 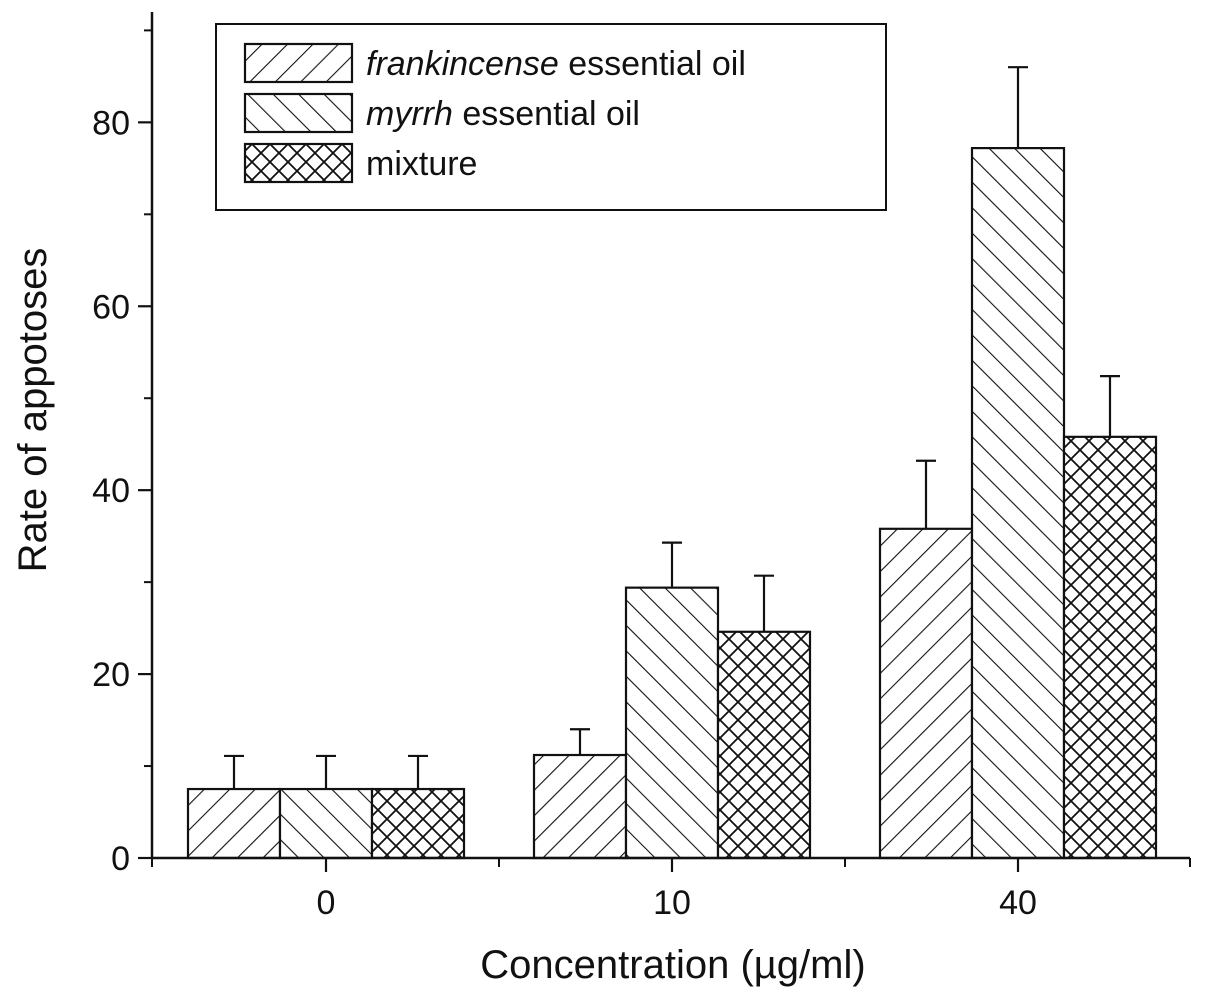 What do you see at coordinates (111, 307) in the screenshot?
I see `y-tick-label-60: 60` at bounding box center [111, 307].